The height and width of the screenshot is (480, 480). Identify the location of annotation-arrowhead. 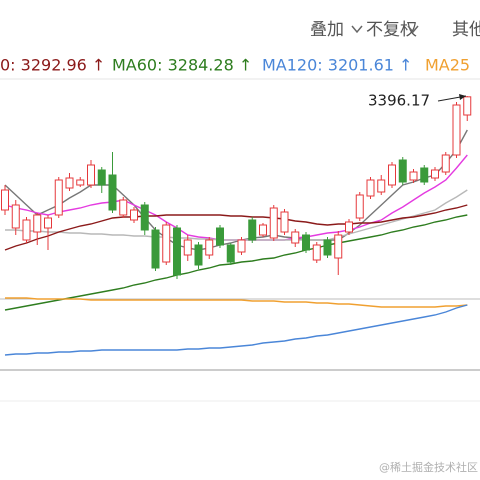
(462, 97).